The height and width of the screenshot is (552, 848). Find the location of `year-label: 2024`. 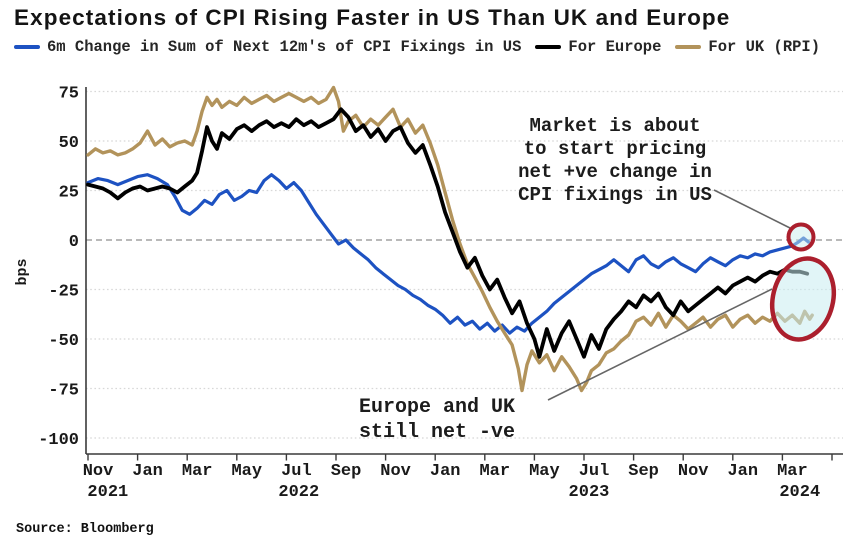

year-label: 2024 is located at coordinates (799, 492).